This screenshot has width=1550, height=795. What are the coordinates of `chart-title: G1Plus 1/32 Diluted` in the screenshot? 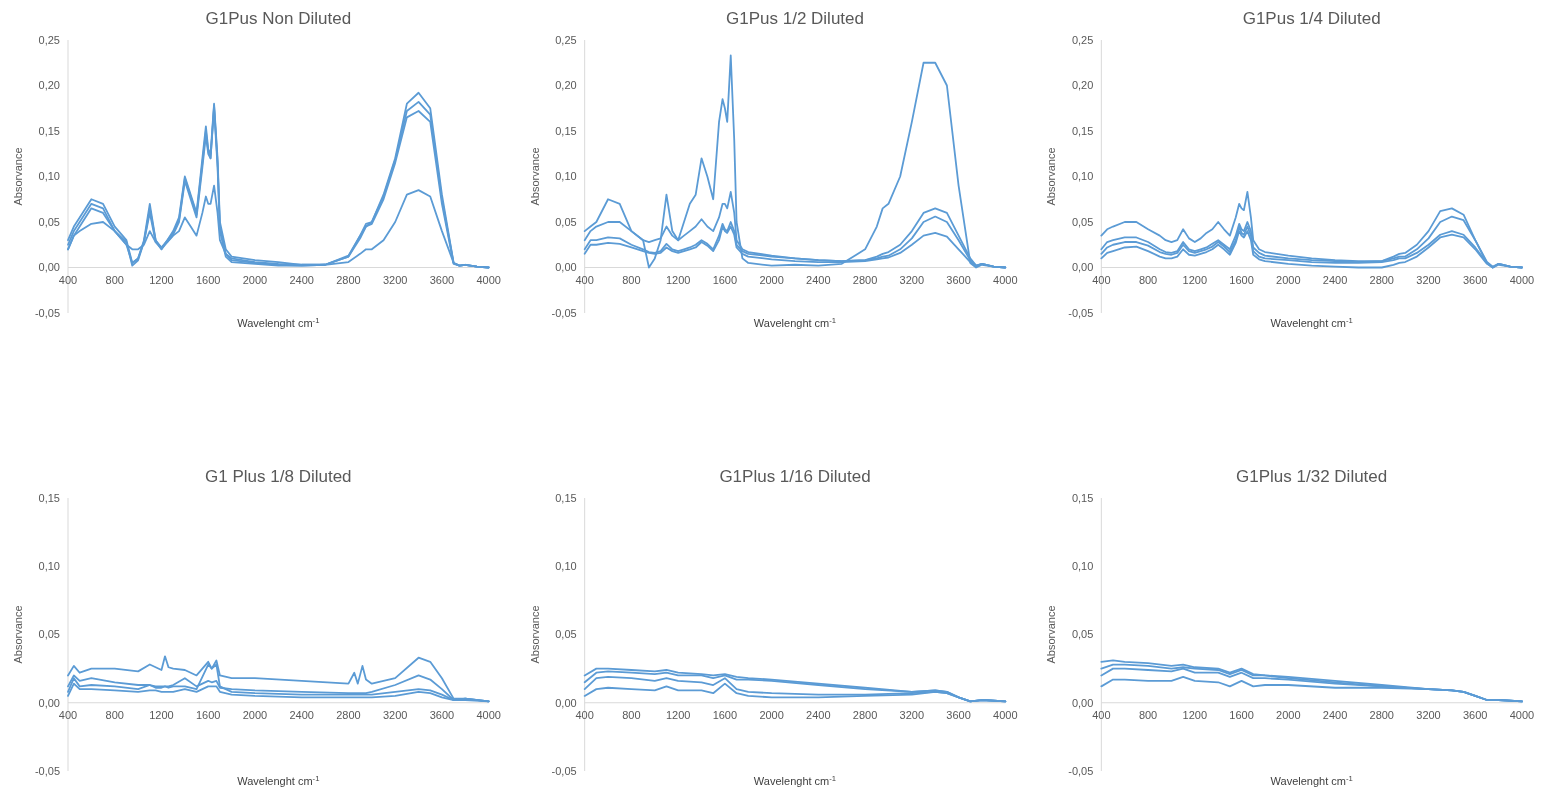 It's located at (1312, 476).